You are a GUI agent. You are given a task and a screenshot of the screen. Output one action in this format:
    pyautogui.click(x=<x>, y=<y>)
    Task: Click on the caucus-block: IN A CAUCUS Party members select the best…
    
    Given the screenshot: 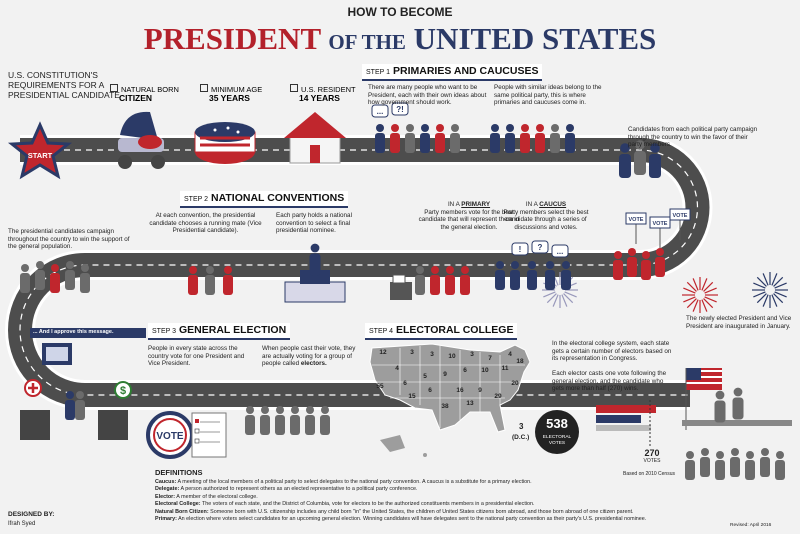 What is the action you would take?
    pyautogui.click(x=546, y=216)
    